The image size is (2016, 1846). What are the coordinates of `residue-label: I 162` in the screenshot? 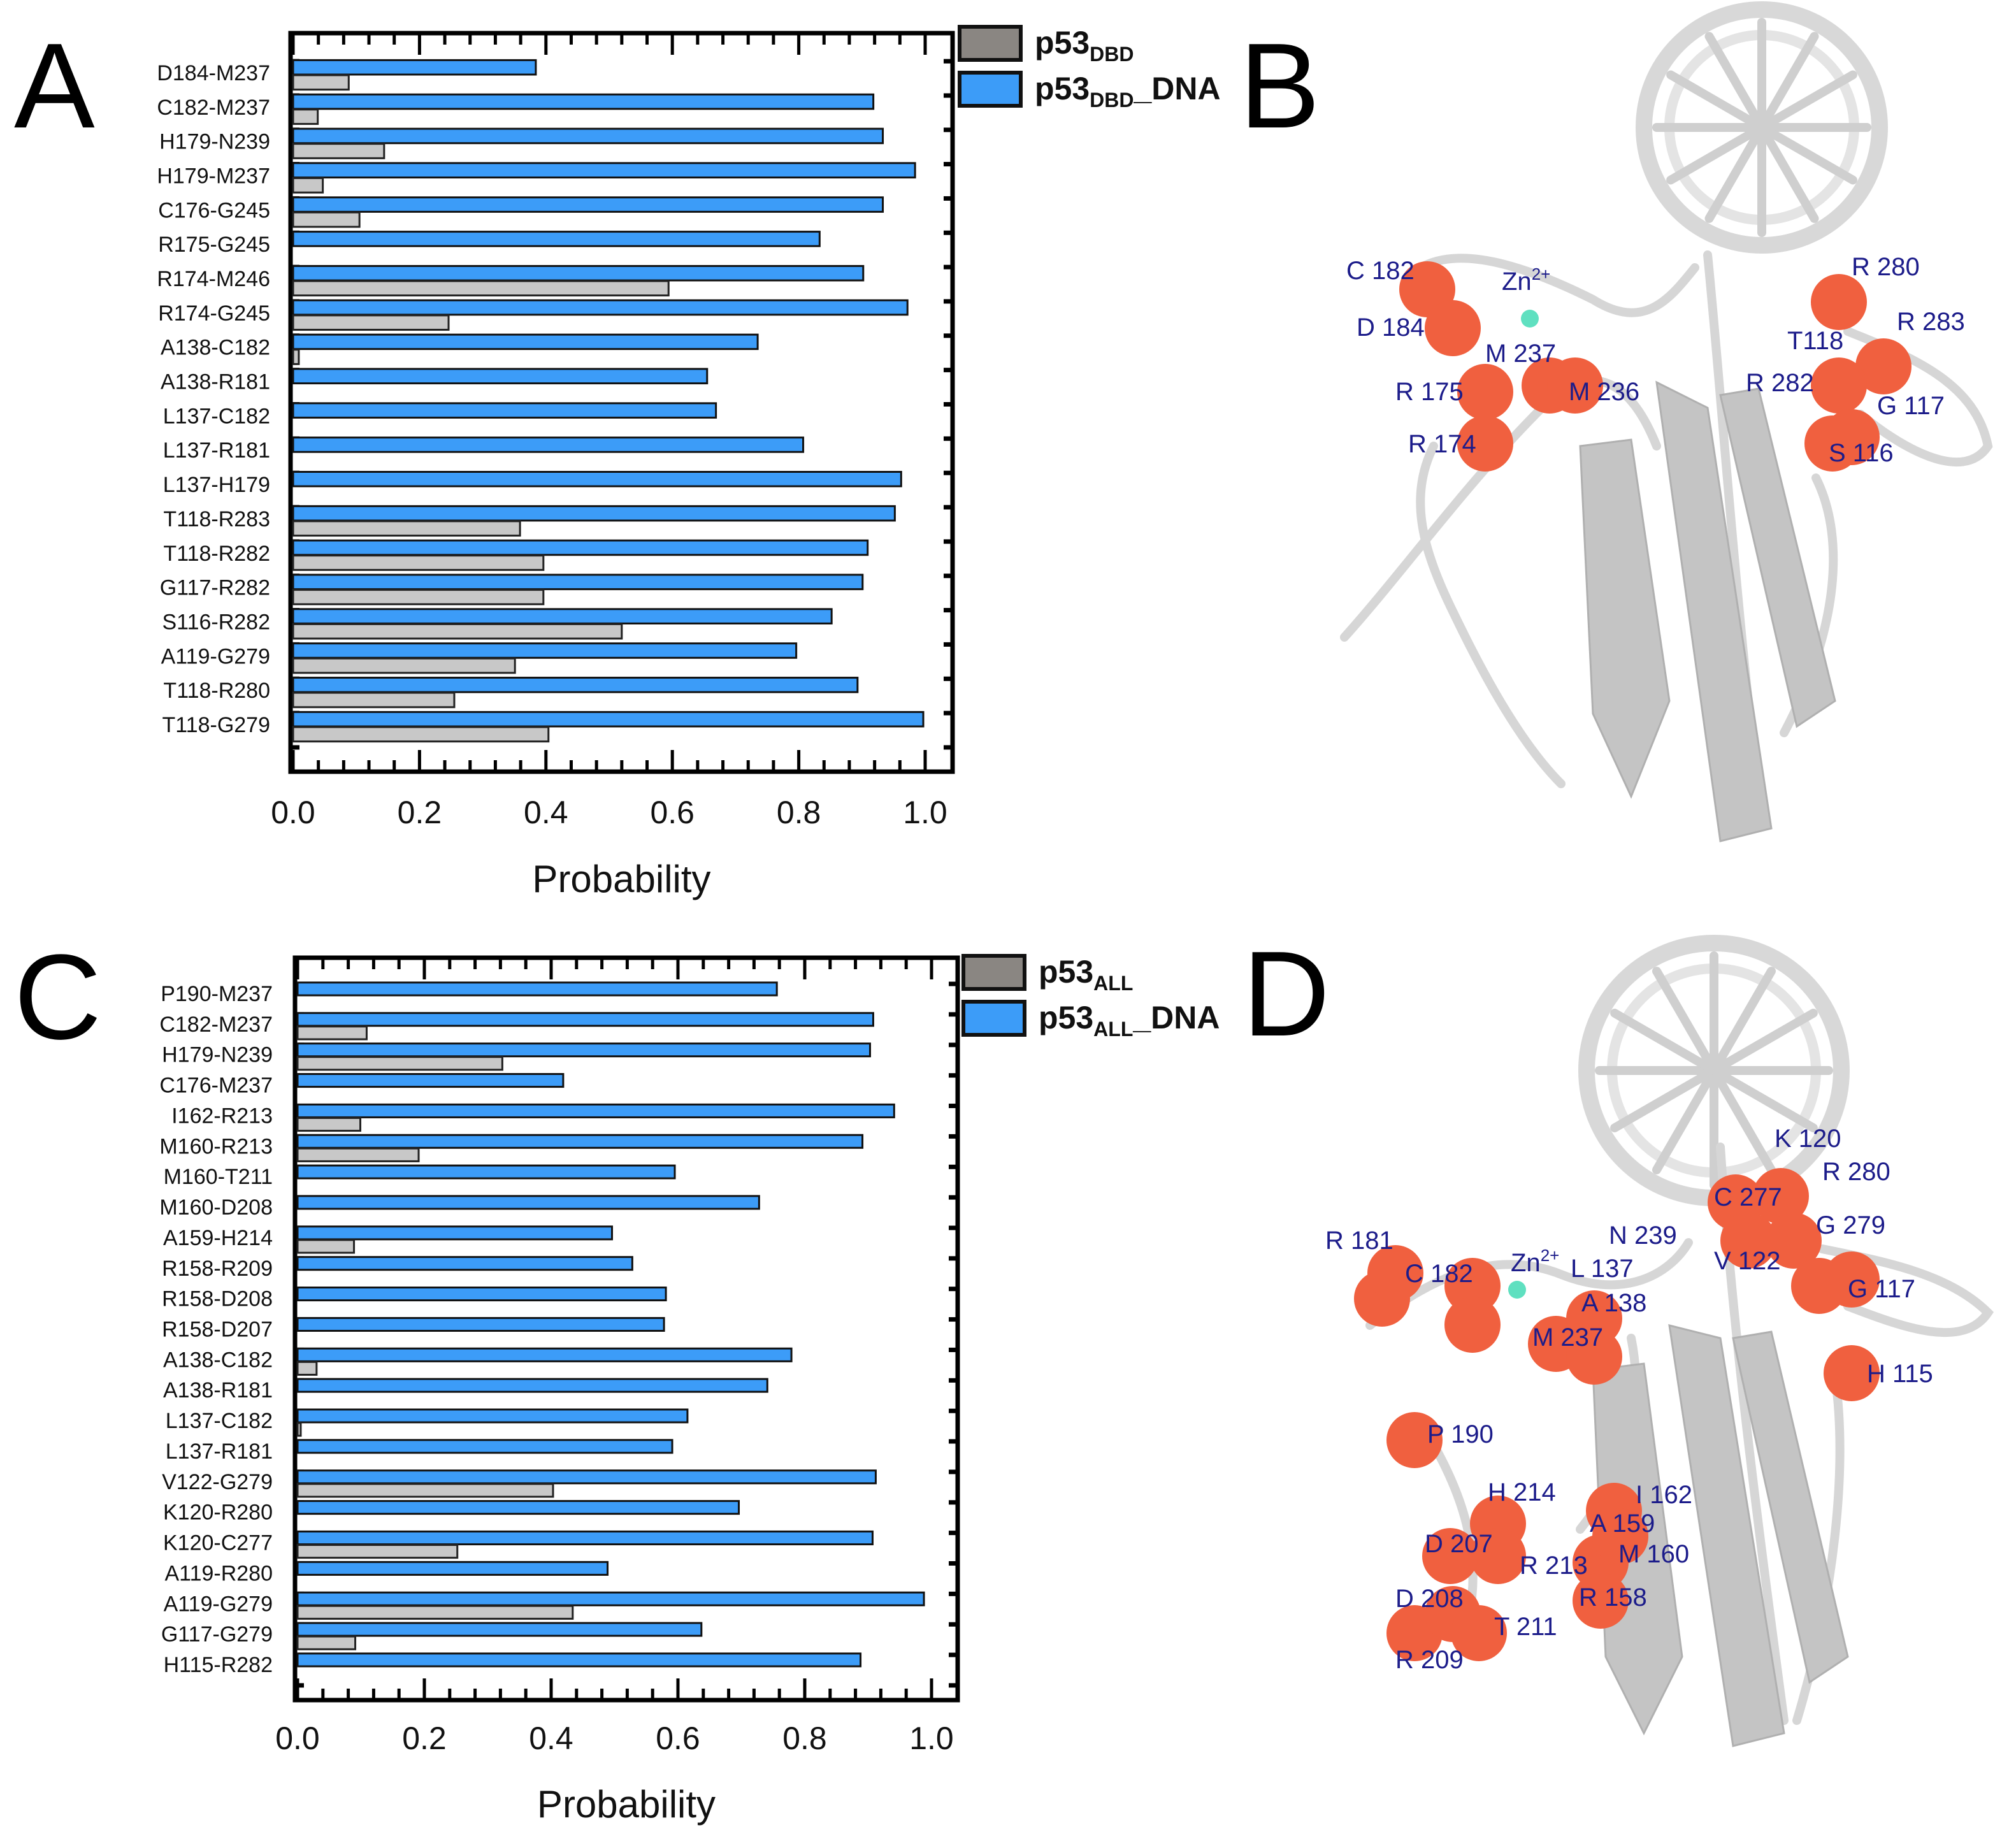 It's located at (1664, 1495).